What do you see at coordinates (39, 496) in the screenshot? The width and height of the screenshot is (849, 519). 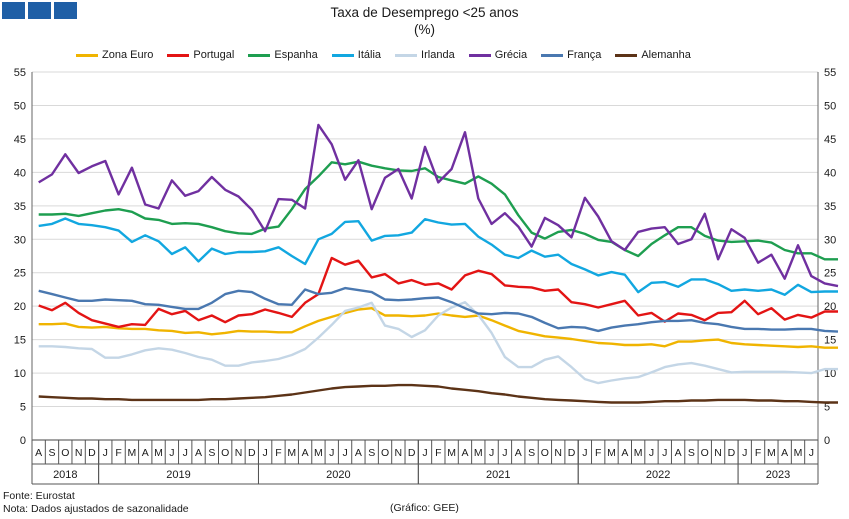 I see `source-note: Fonte: Eurostat` at bounding box center [39, 496].